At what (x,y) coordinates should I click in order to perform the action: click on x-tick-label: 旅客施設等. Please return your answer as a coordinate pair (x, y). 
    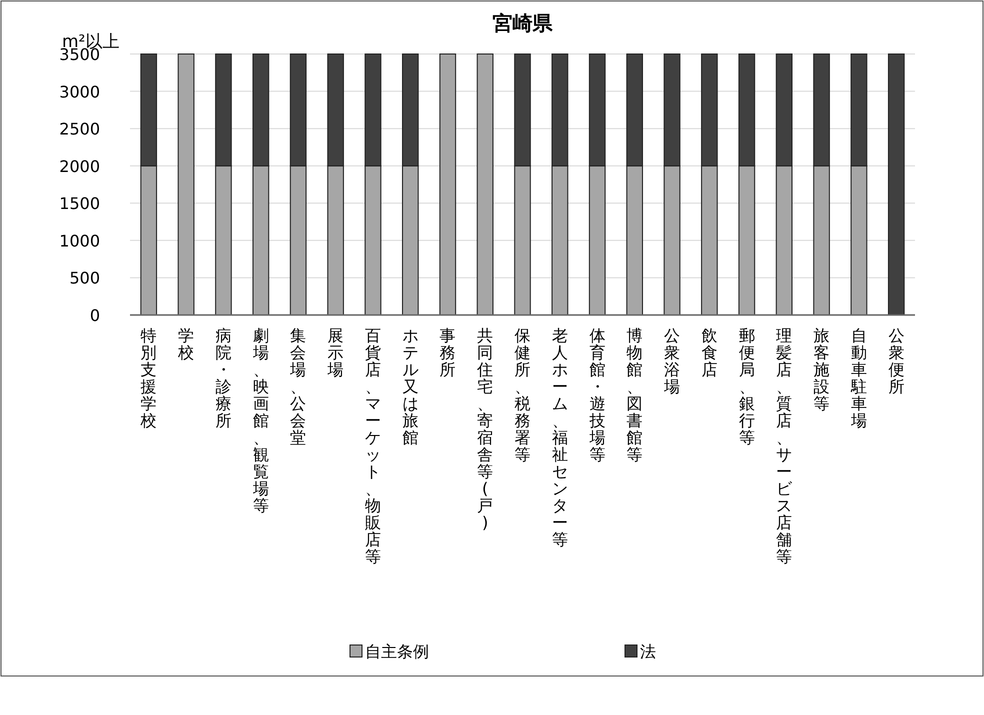
    Looking at the image, I should click on (822, 369).